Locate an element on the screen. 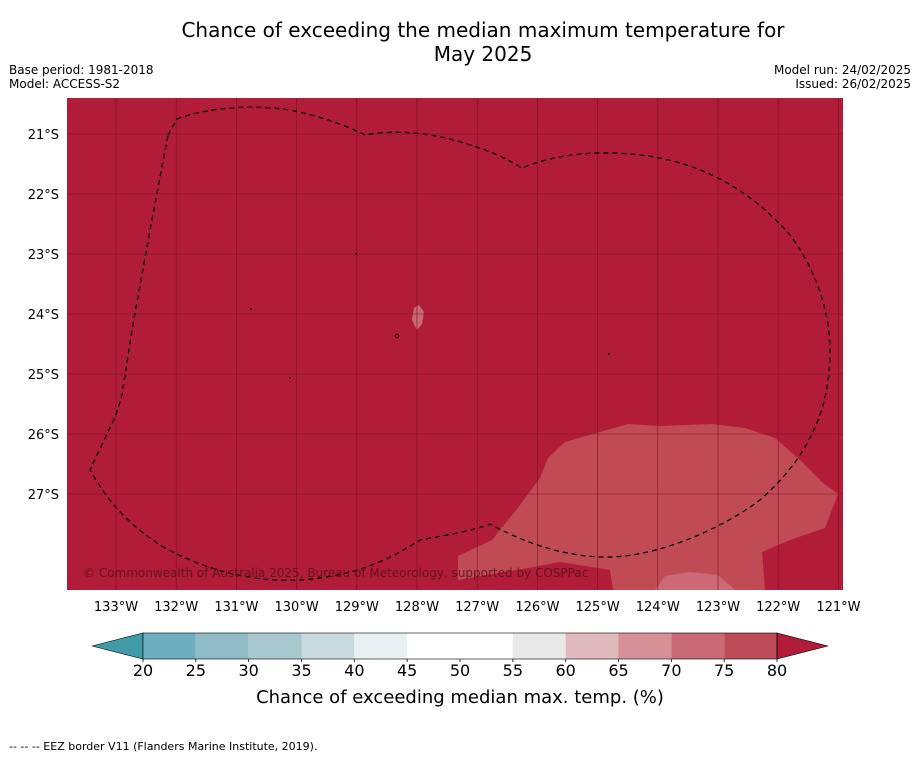 Image resolution: width=919 pixels, height=758 pixels. latitude-label: 22°S is located at coordinates (43, 195).